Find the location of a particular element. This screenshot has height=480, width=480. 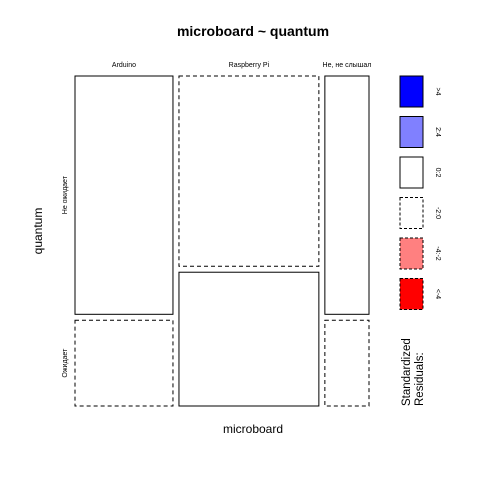

cell-не-не-слышал-не-ожидает is located at coordinates (347, 195).